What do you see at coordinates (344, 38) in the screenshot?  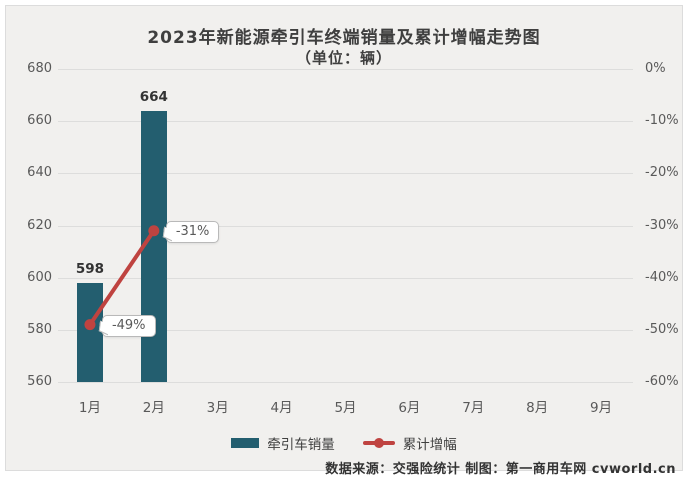 I see `chart-title: 2023年新能源牵引车终端销量及累计增幅走势图` at bounding box center [344, 38].